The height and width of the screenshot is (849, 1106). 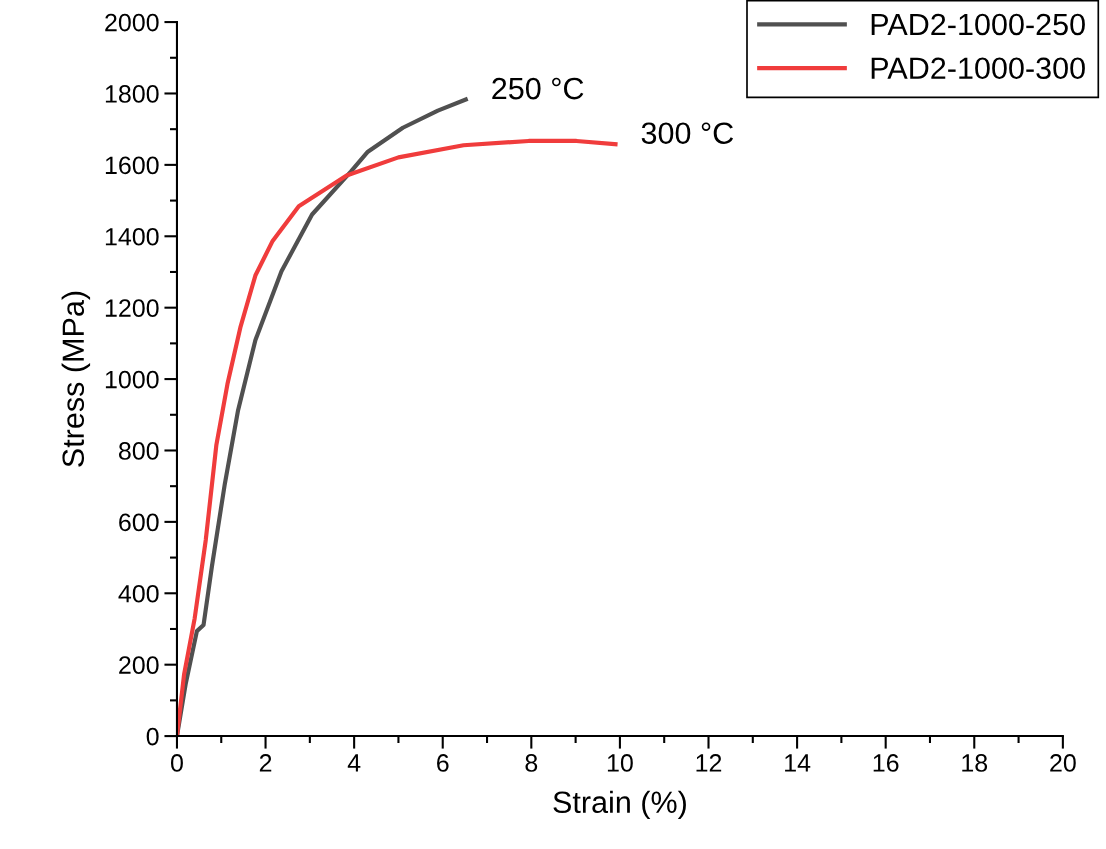 What do you see at coordinates (132, 308) in the screenshot?
I see `y-tick-label: 1200` at bounding box center [132, 308].